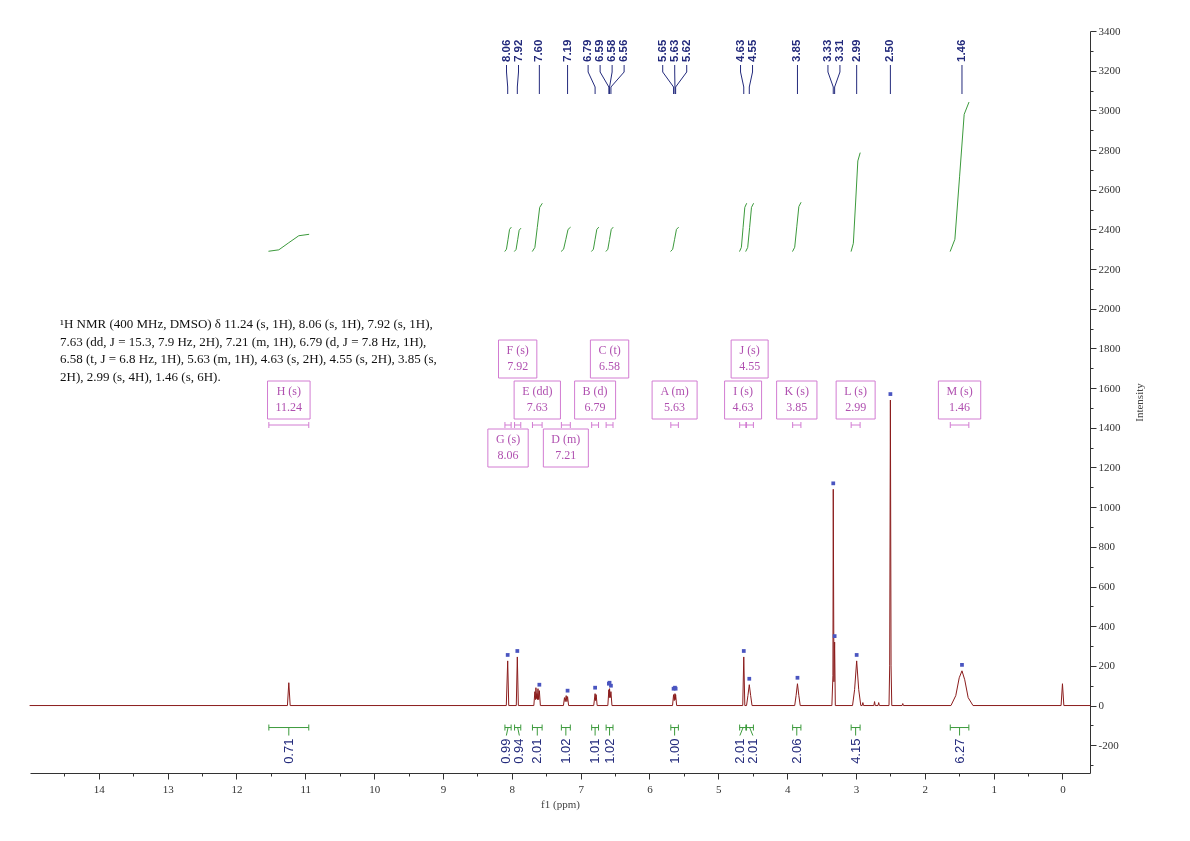  I want to click on y-tick-label: 200, so click(1107, 665).